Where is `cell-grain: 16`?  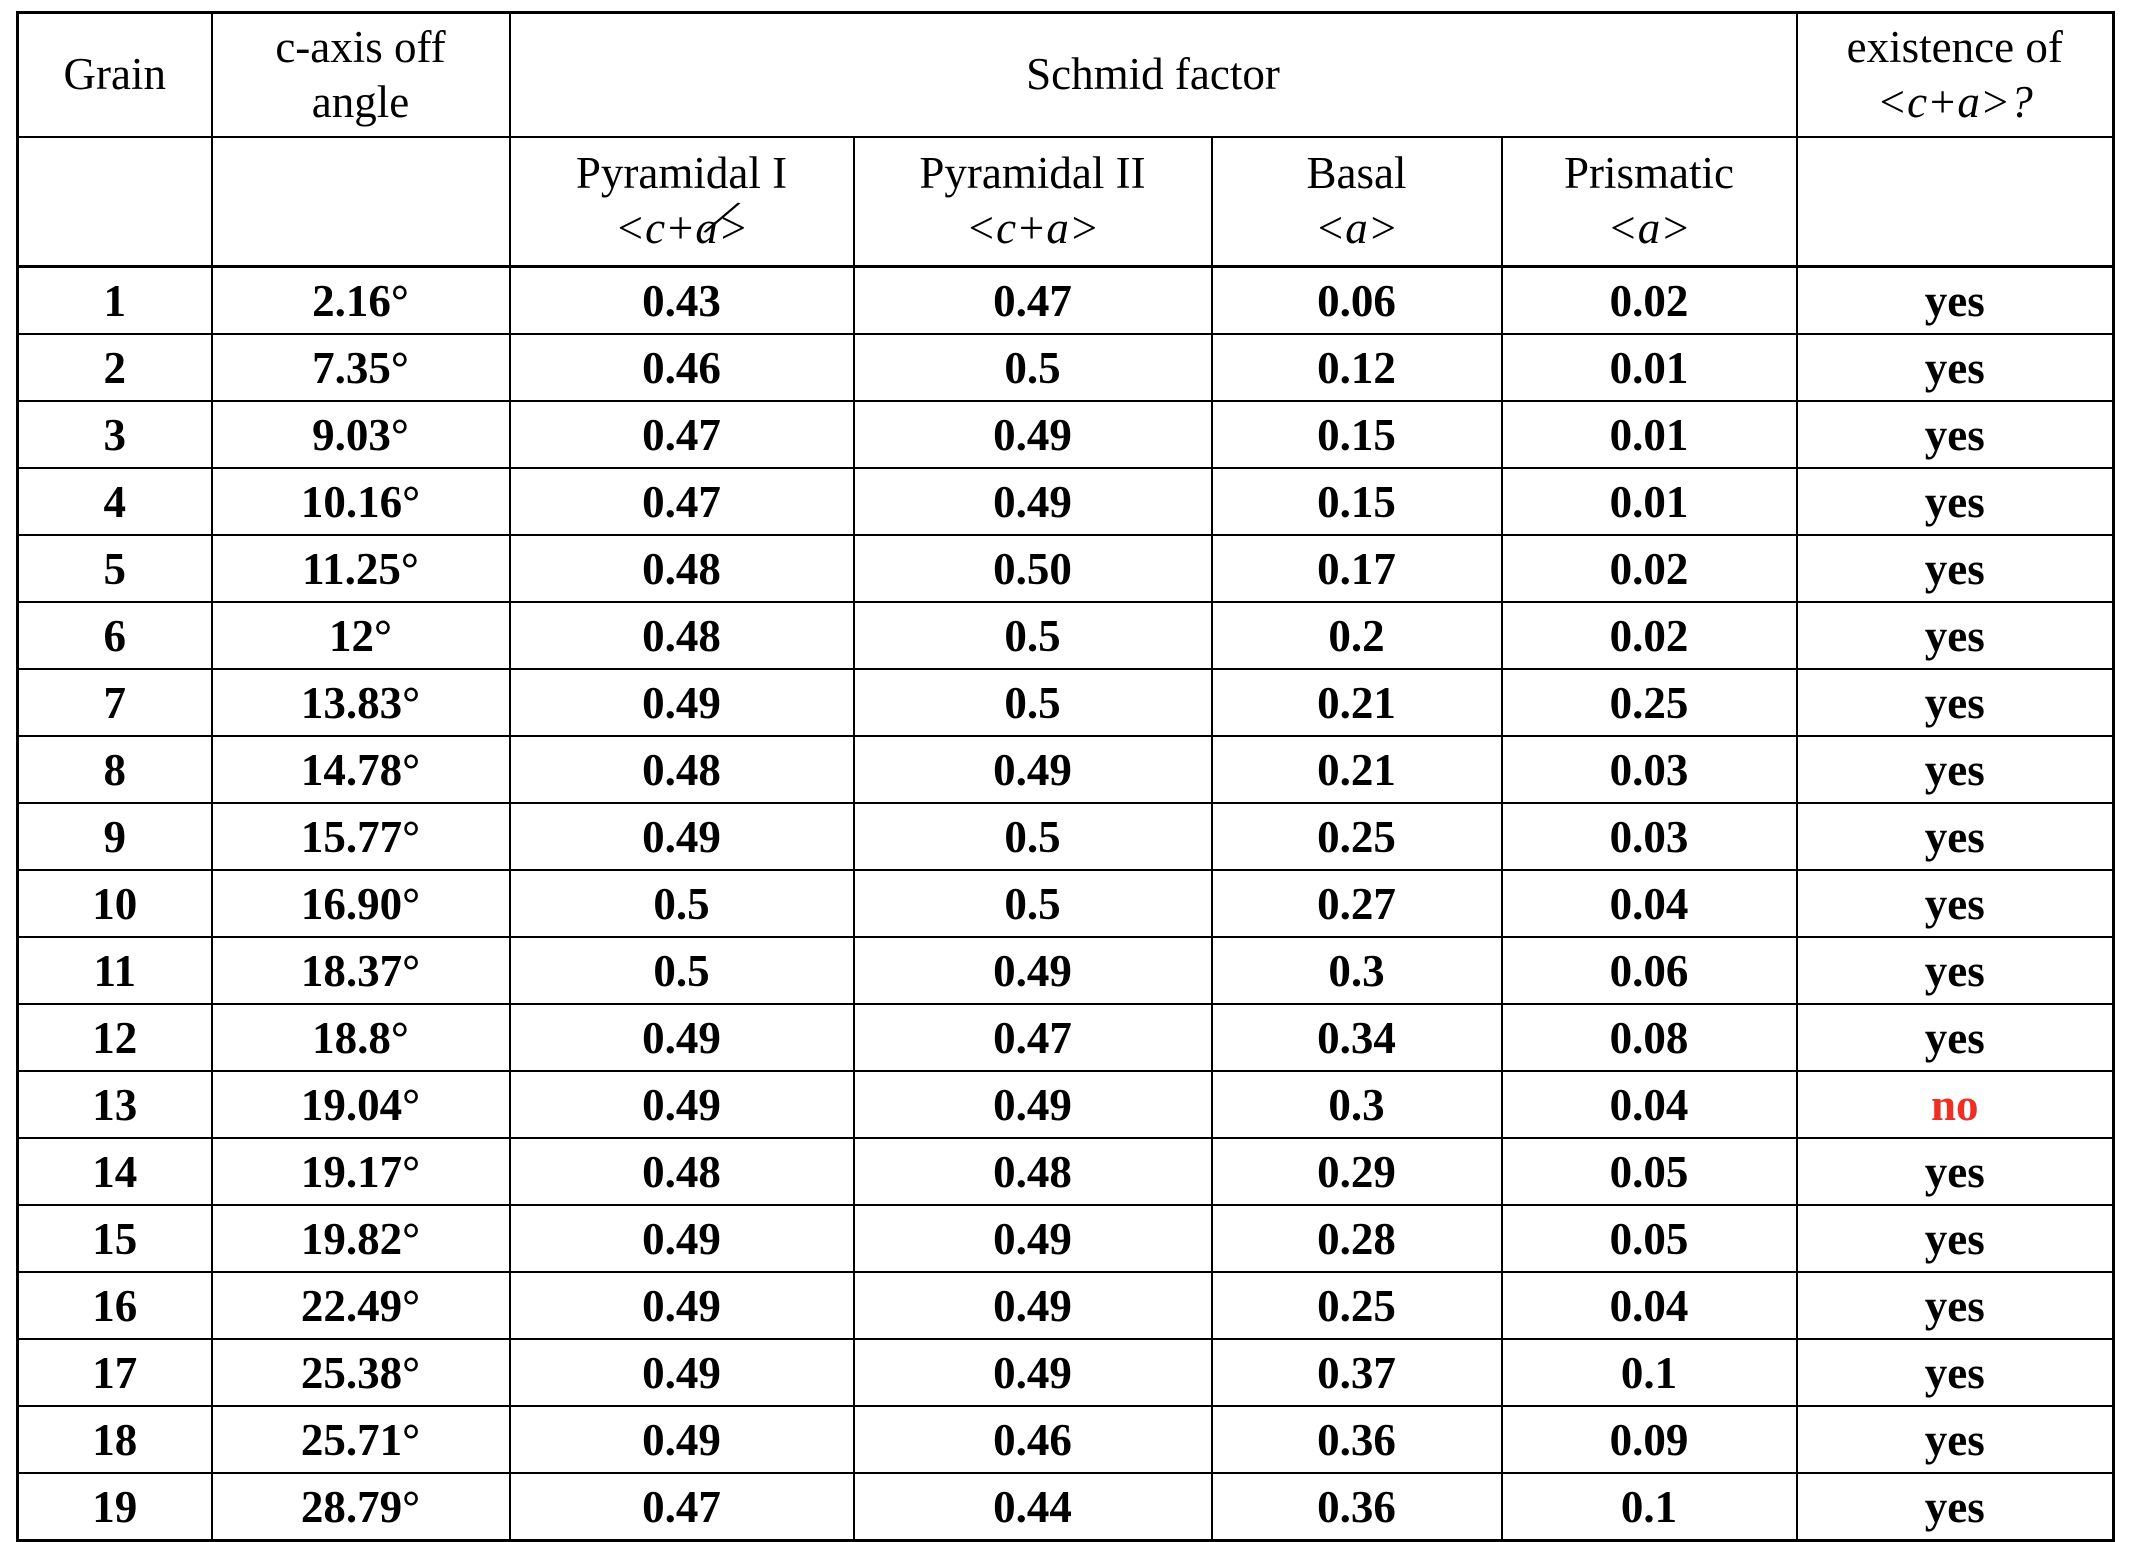 cell-grain: 16 is located at coordinates (114, 1305).